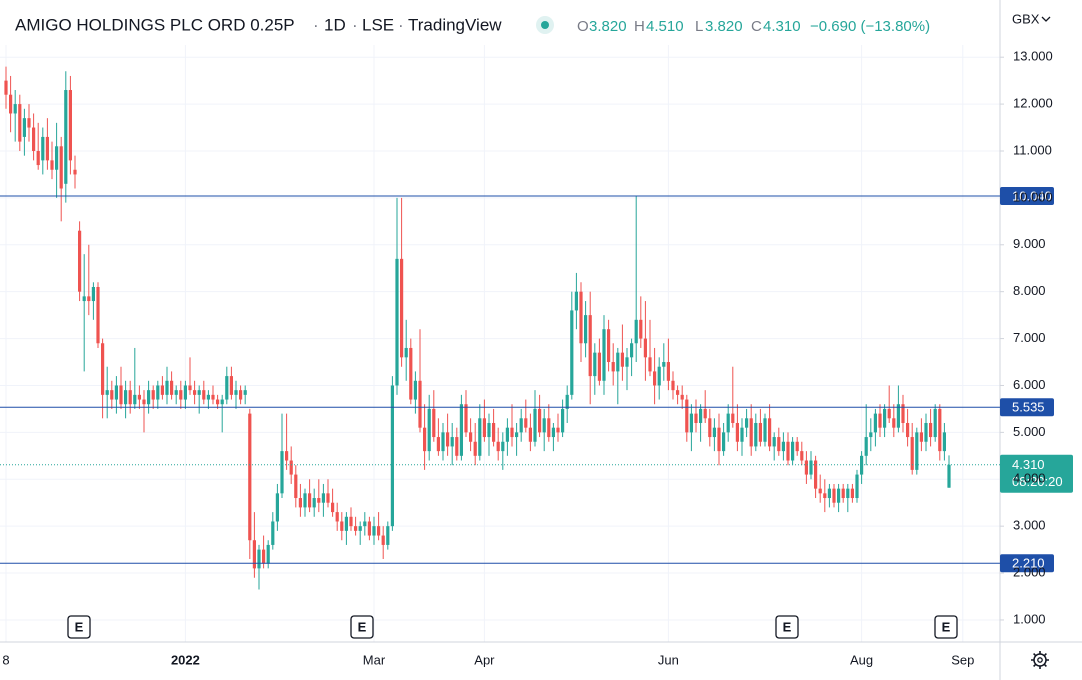  I want to click on settings-icon, so click(1040, 660).